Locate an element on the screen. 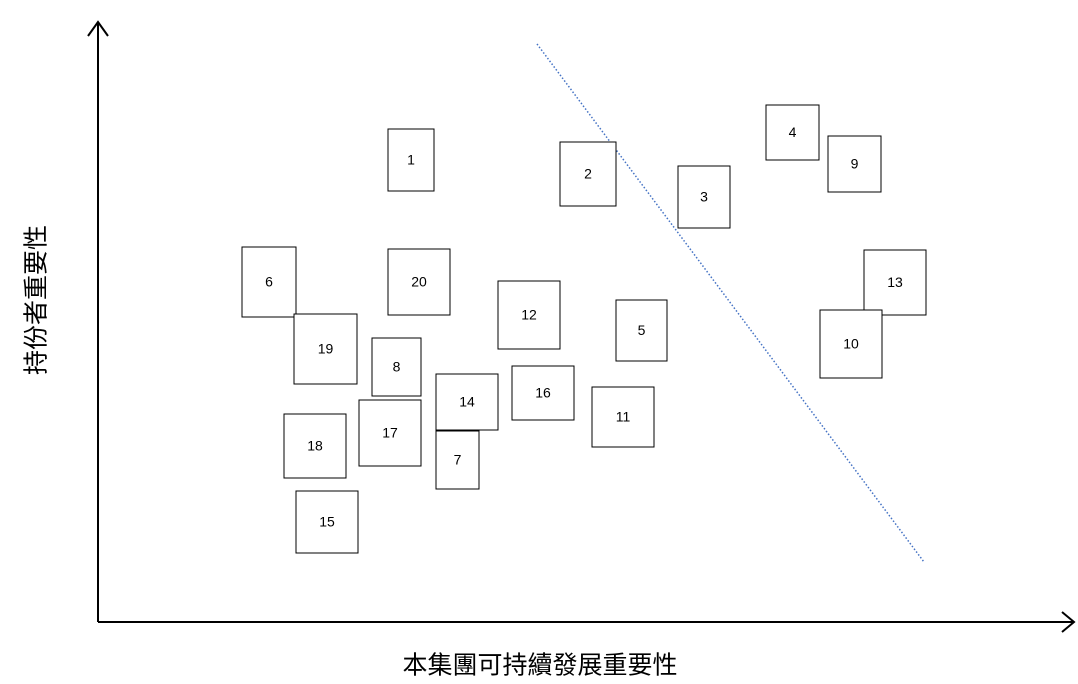 This screenshot has width=1078, height=684. topic-number: 11 is located at coordinates (623, 417).